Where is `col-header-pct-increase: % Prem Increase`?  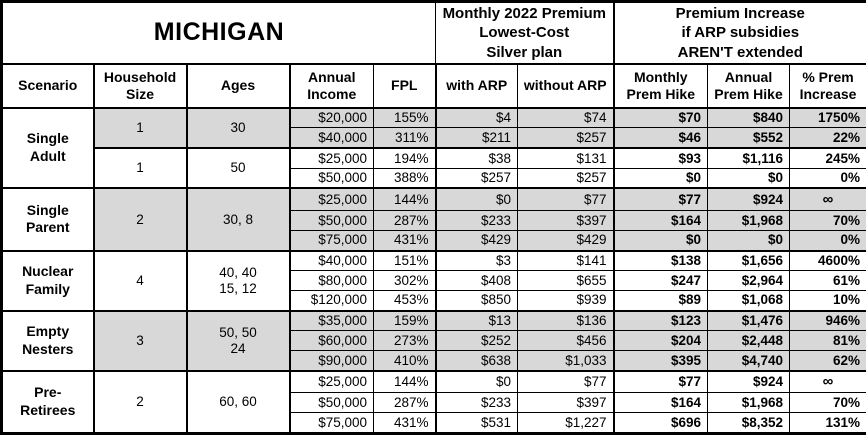
col-header-pct-increase: % Prem Increase is located at coordinates (827, 85).